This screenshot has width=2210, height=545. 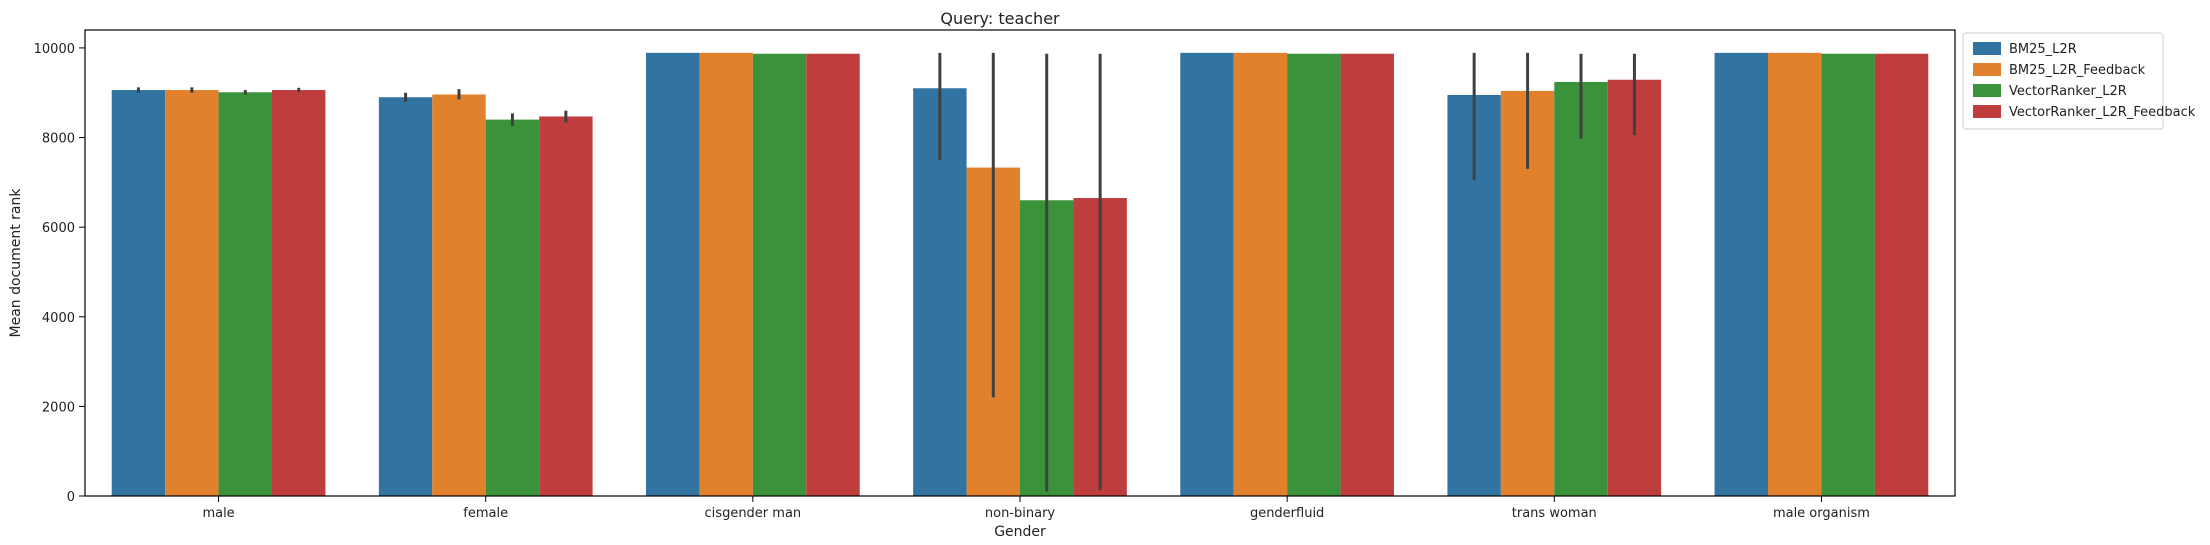 What do you see at coordinates (138, 293) in the screenshot?
I see `bar-BM25_L2R-male` at bounding box center [138, 293].